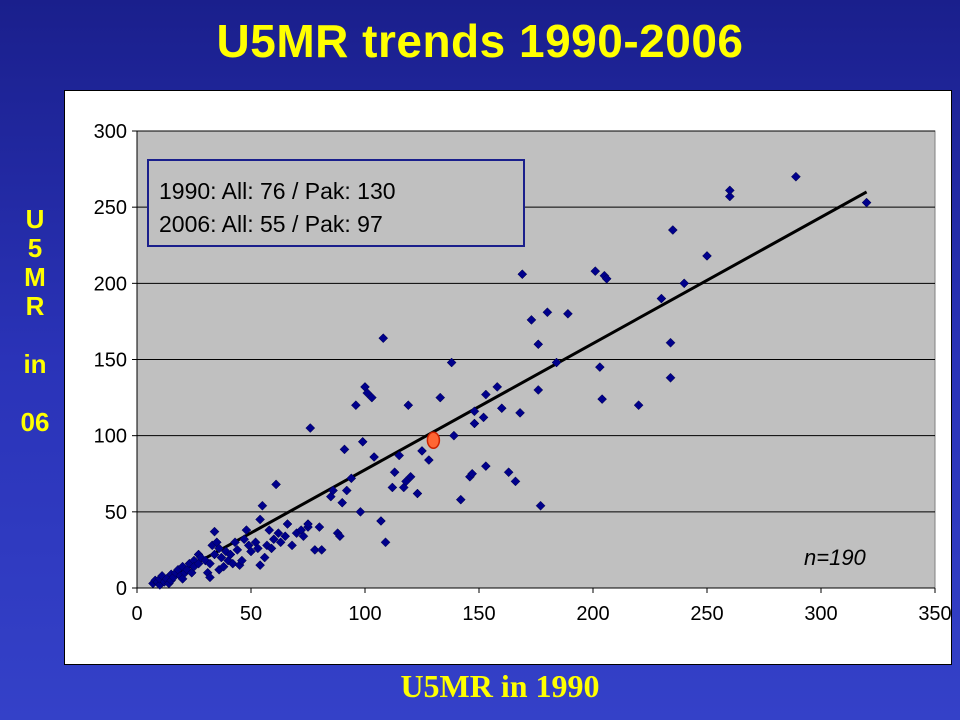 Image resolution: width=960 pixels, height=720 pixels. Describe the element at coordinates (271, 224) in the screenshot. I see `annotation-line-2006: 2006: All: 55 / Pak: 97` at that location.